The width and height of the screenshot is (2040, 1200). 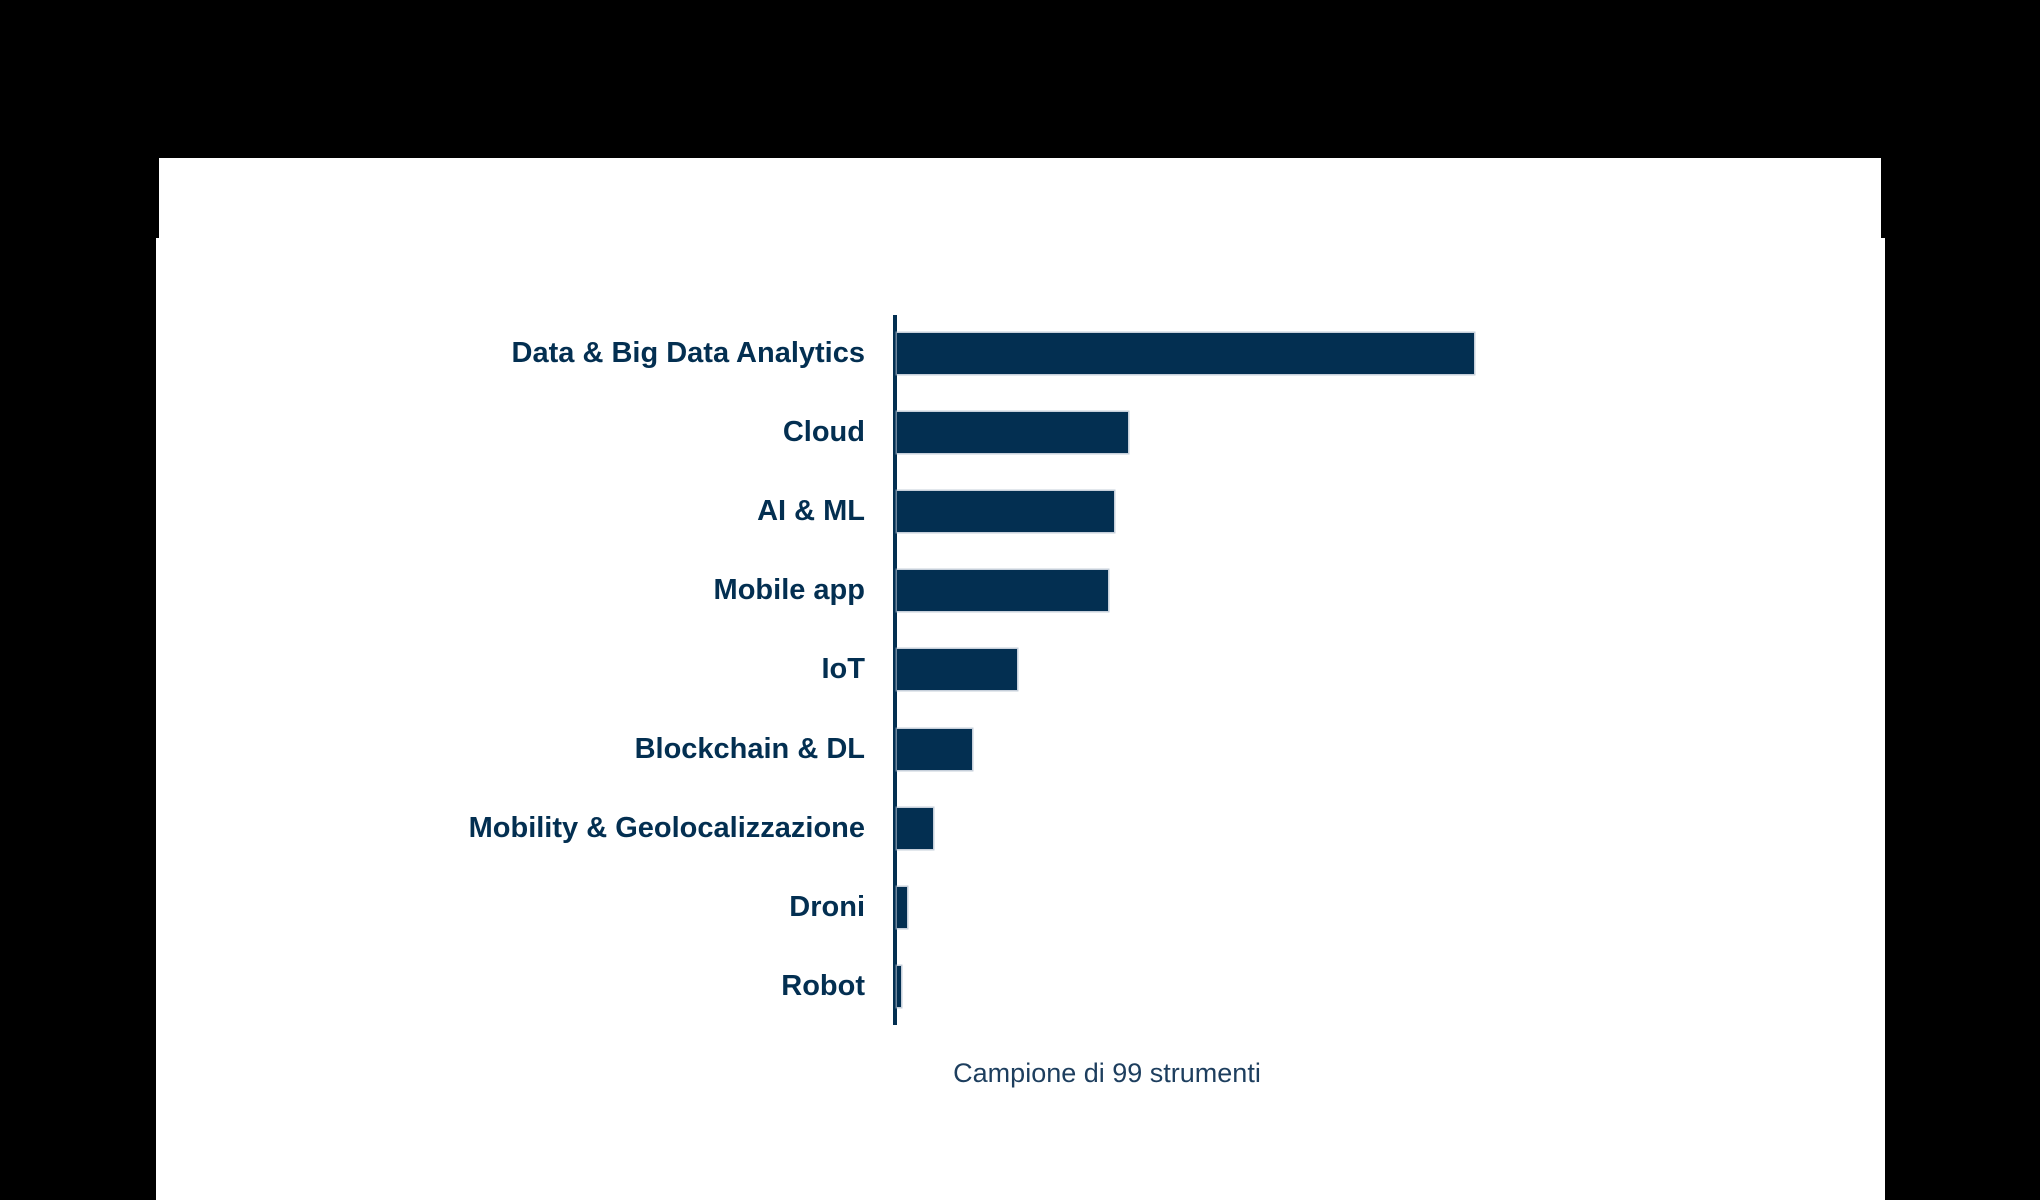 What do you see at coordinates (749, 748) in the screenshot?
I see `category-label: Blockchain & DL` at bounding box center [749, 748].